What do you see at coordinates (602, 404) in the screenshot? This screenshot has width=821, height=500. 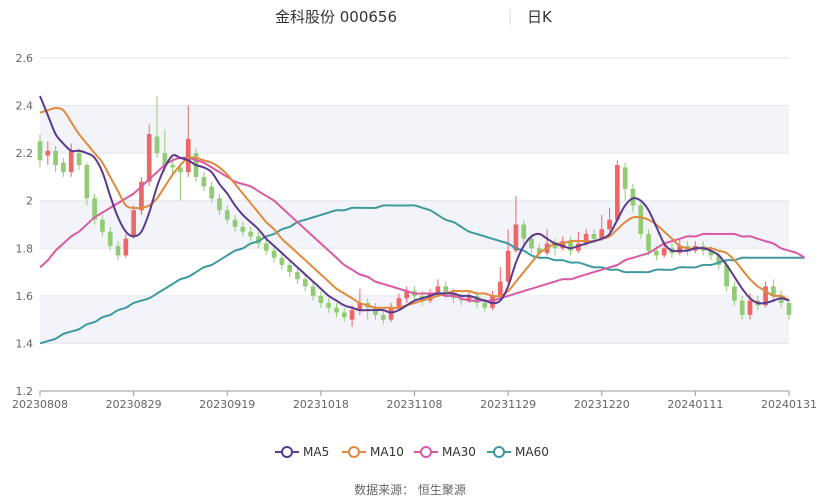 I see `x-tick-label: 20231220` at bounding box center [602, 404].